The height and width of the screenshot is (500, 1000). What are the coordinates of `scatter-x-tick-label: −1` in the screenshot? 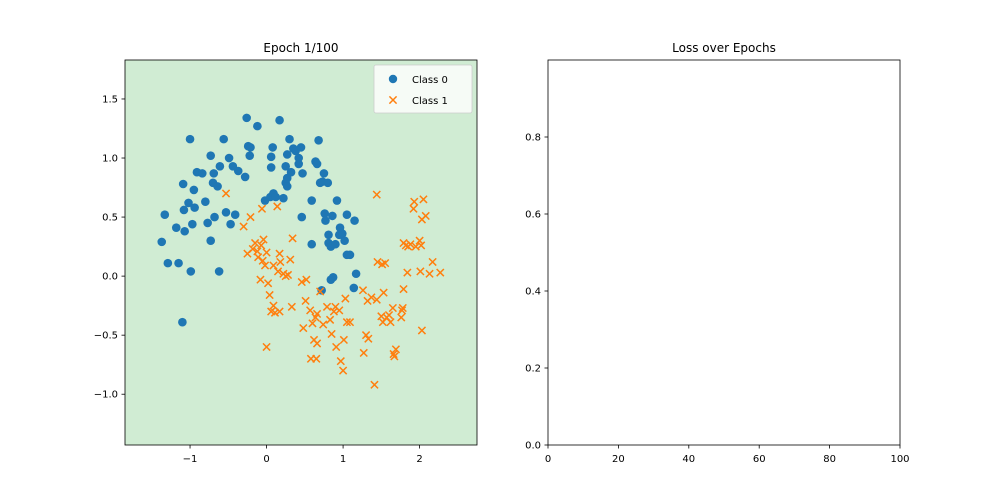 It's located at (190, 459).